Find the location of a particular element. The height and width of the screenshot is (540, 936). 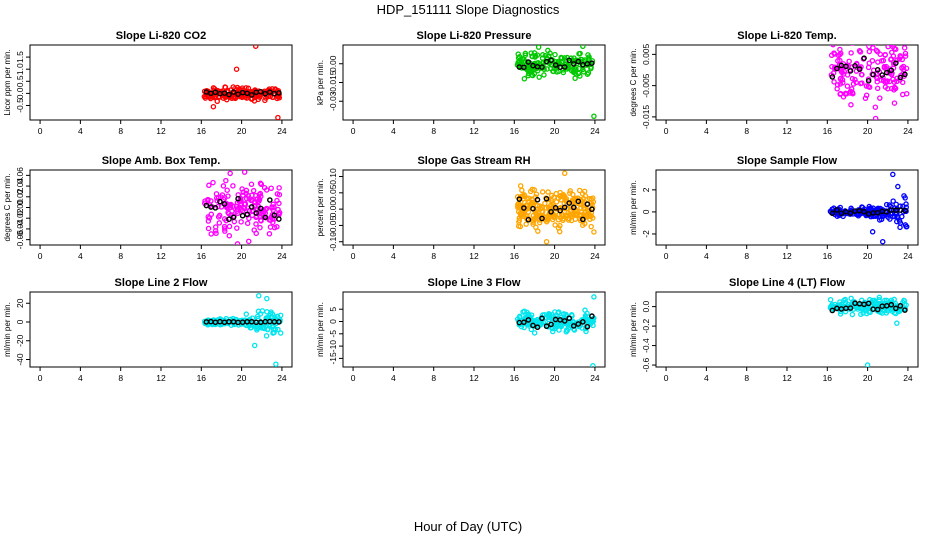

y-tick-label: -0.6 is located at coordinates (646, 364).